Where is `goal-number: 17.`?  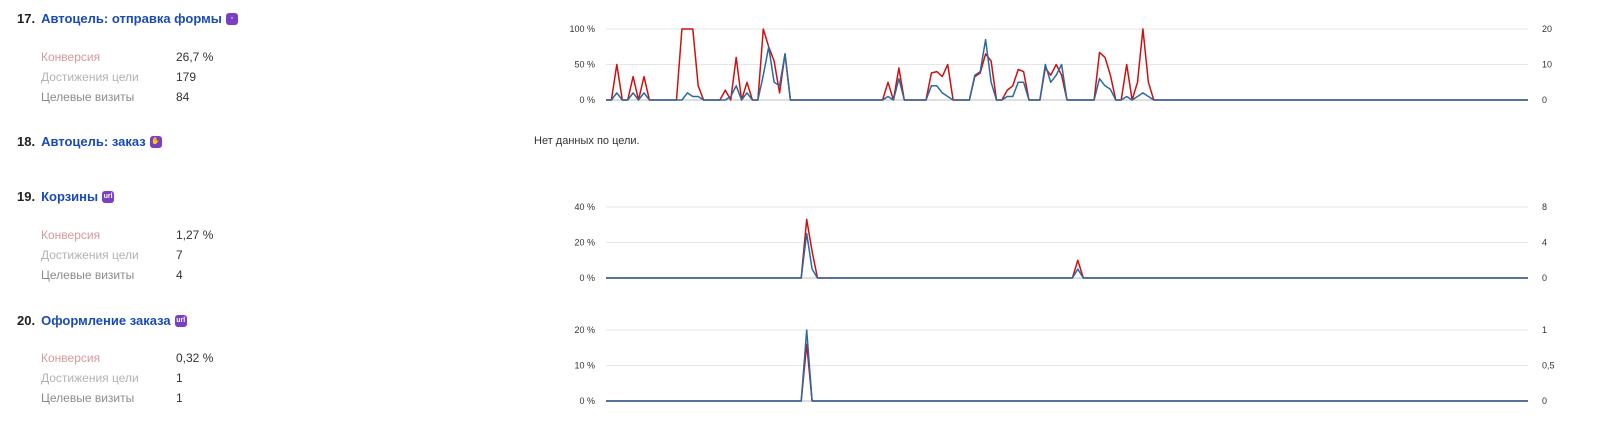 goal-number: 17. is located at coordinates (26, 18).